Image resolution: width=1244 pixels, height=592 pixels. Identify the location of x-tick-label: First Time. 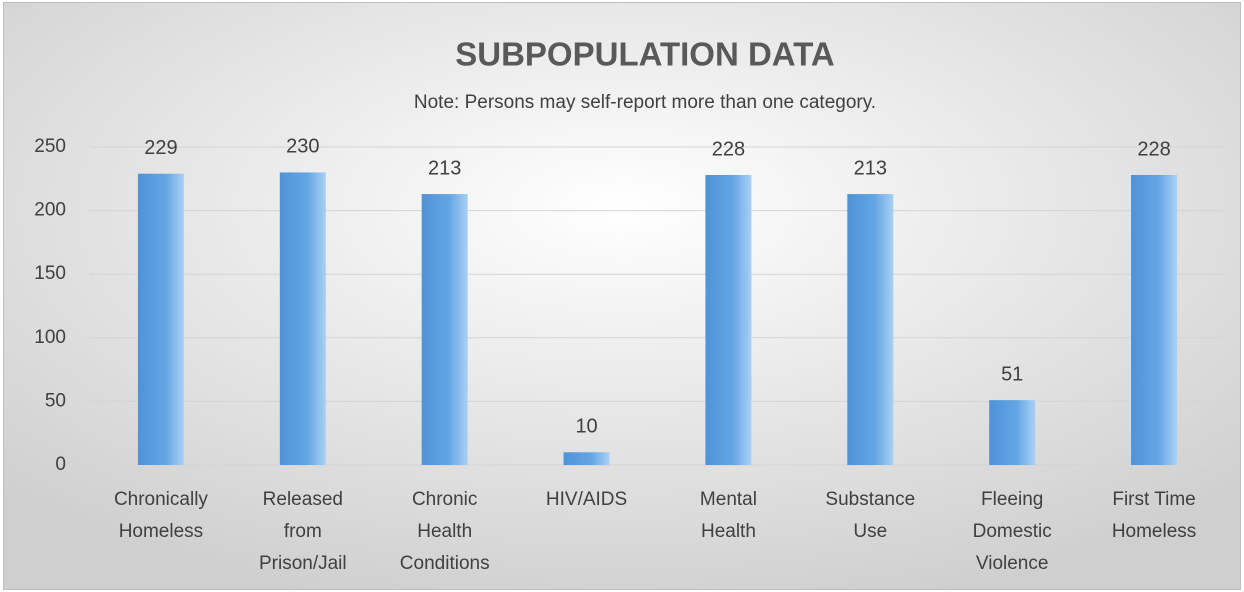
(1153, 499).